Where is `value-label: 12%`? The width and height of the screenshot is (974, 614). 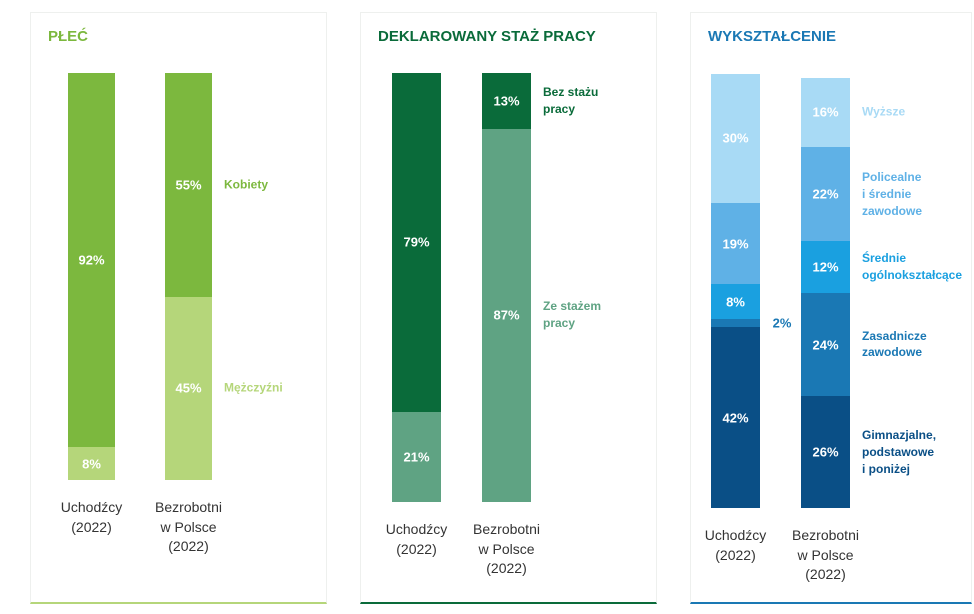
value-label: 12% is located at coordinates (825, 267).